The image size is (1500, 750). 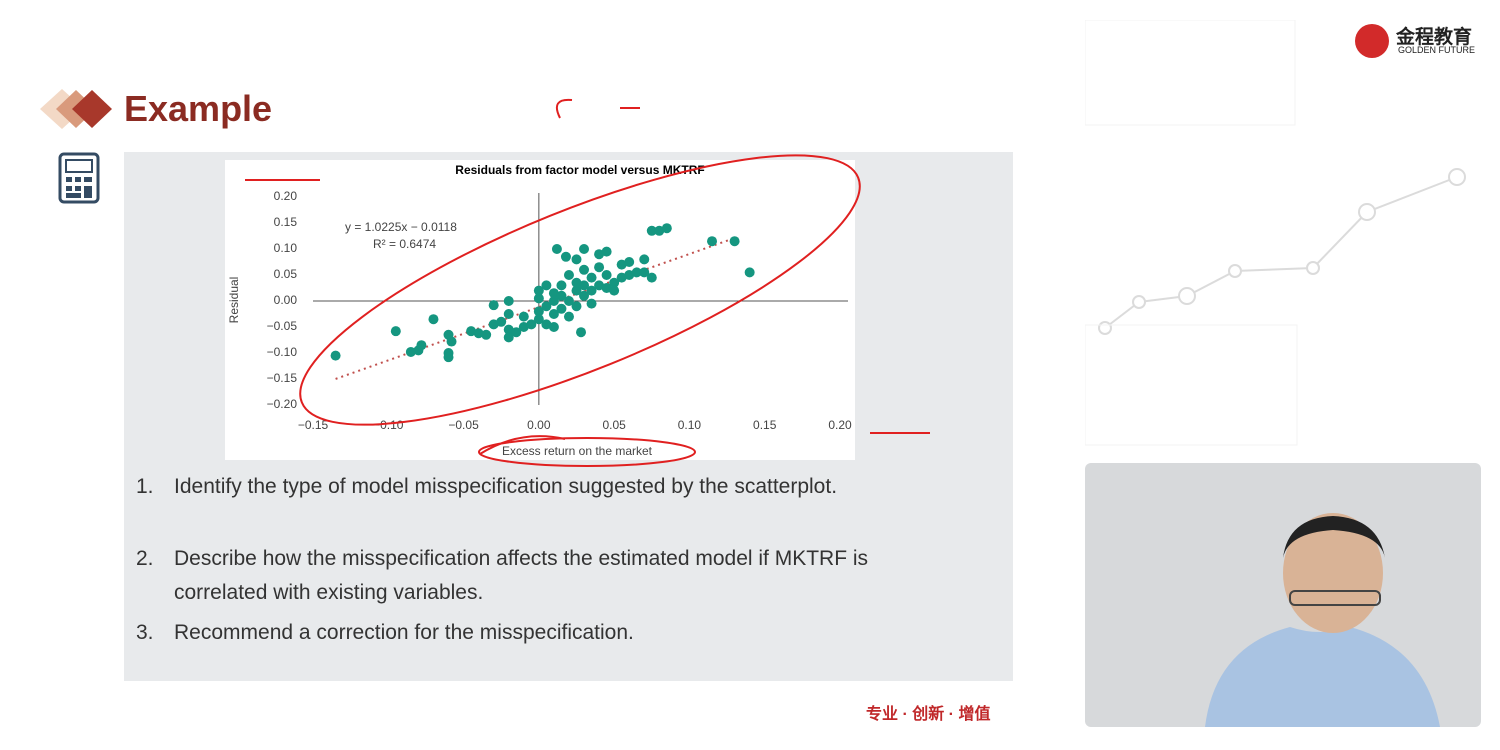 I want to click on question-number: 1., so click(x=145, y=486).